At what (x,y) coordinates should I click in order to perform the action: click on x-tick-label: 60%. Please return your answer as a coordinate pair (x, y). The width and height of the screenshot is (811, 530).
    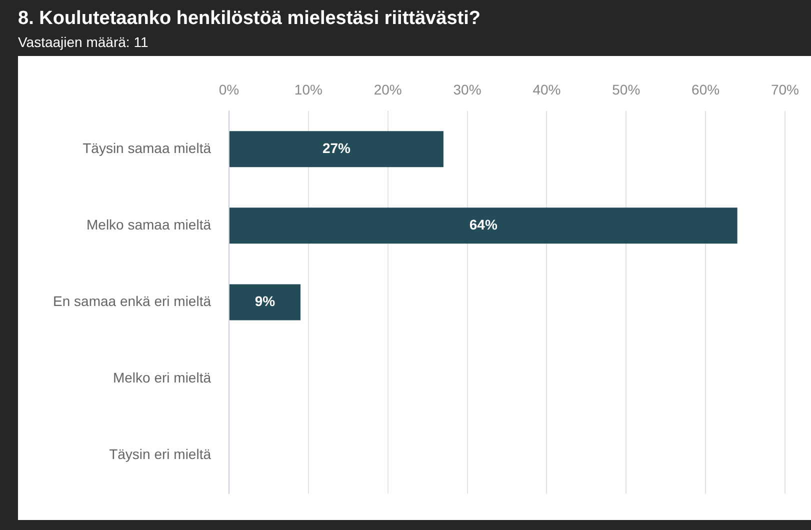
    Looking at the image, I should click on (706, 89).